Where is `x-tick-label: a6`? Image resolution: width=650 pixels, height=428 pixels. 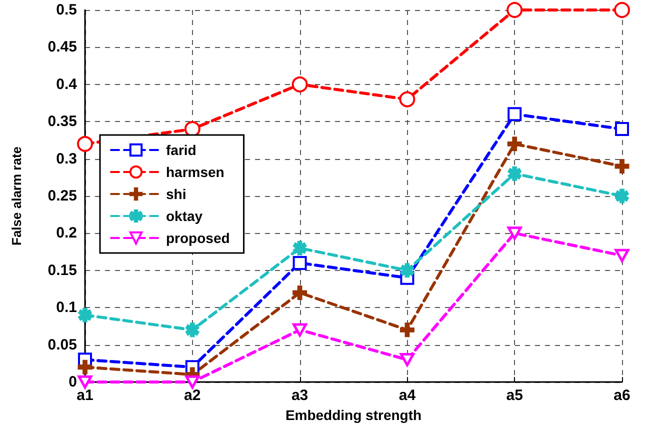
x-tick-label: a6 is located at coordinates (622, 395).